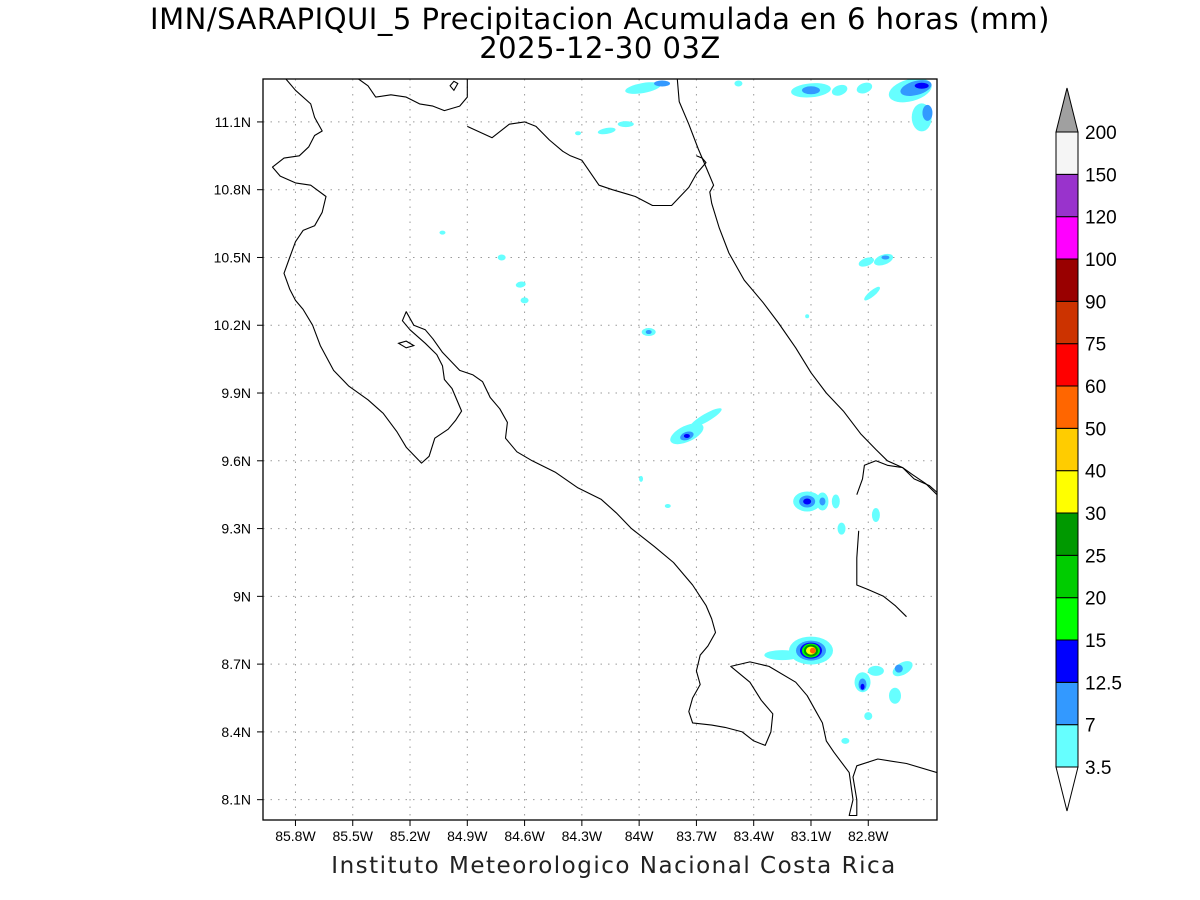  Describe the element at coordinates (1095, 472) in the screenshot. I see `colorbar-label: 40` at that location.